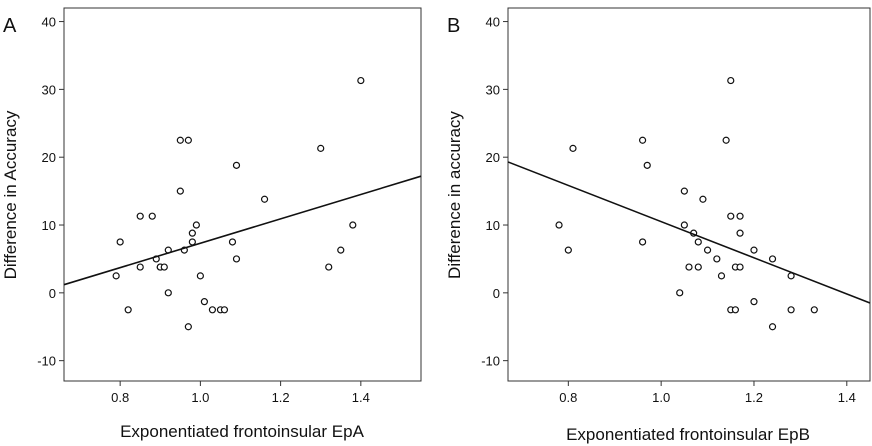  Describe the element at coordinates (568, 397) in the screenshot. I see `panel-b-x-tick-label: 0.8` at that location.